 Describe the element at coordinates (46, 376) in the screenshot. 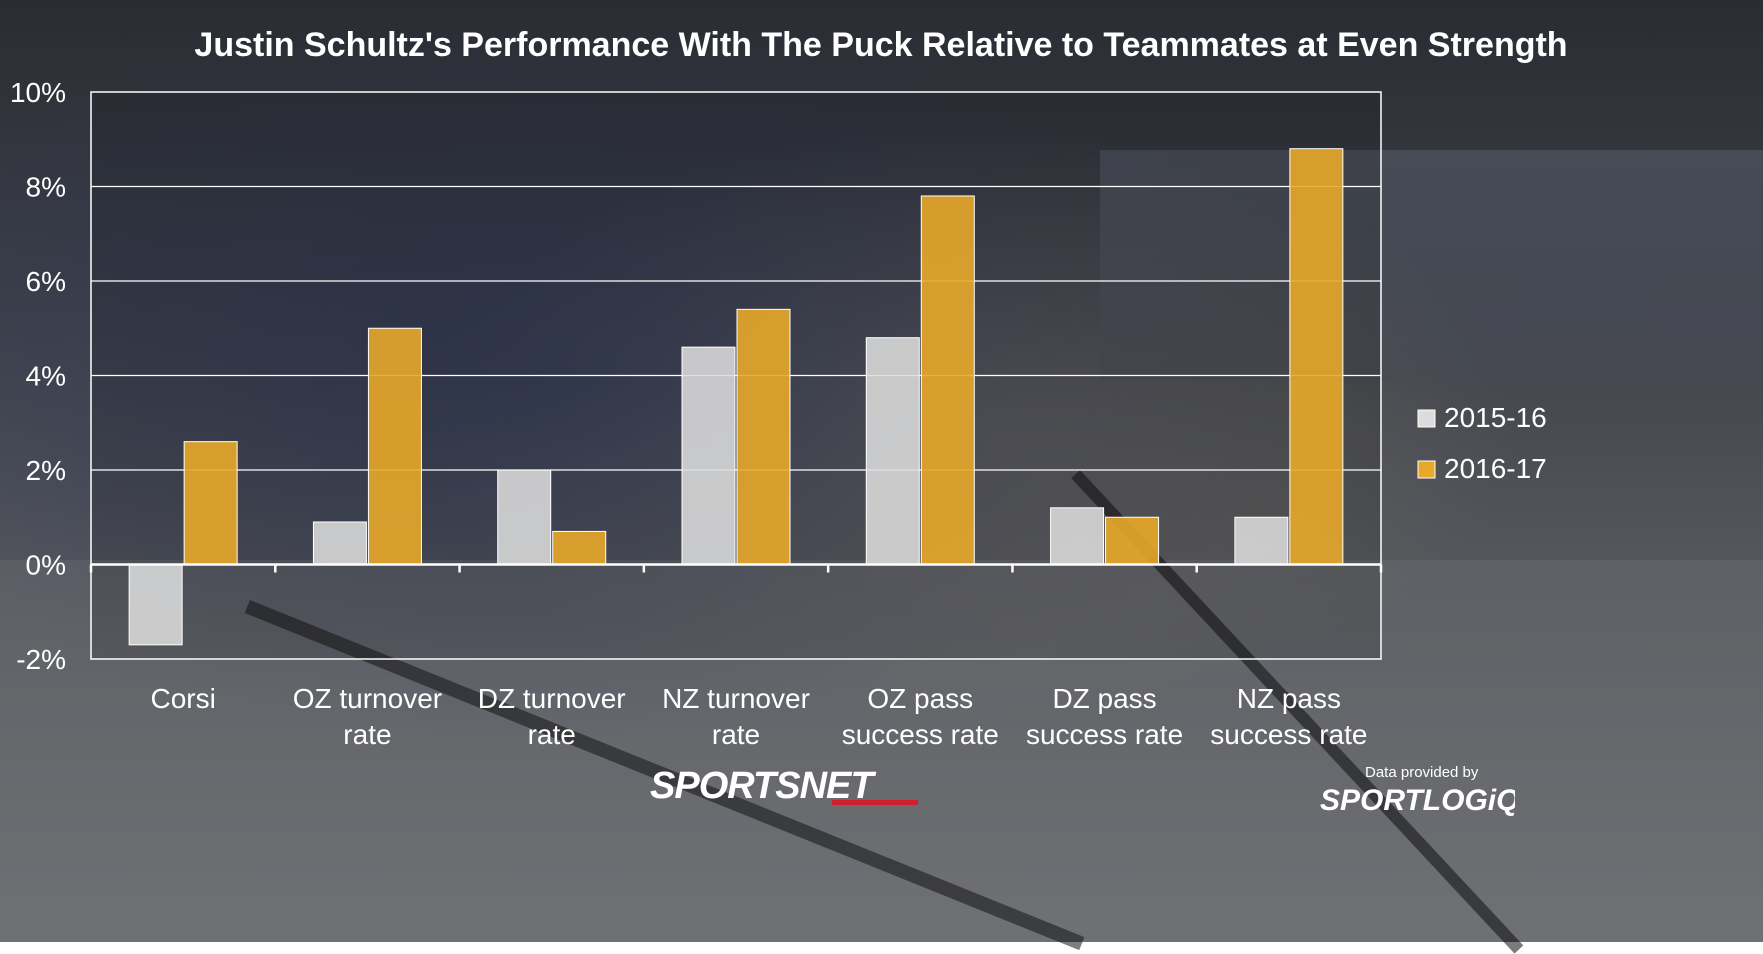

I see `y-tick-label: 4%` at that location.